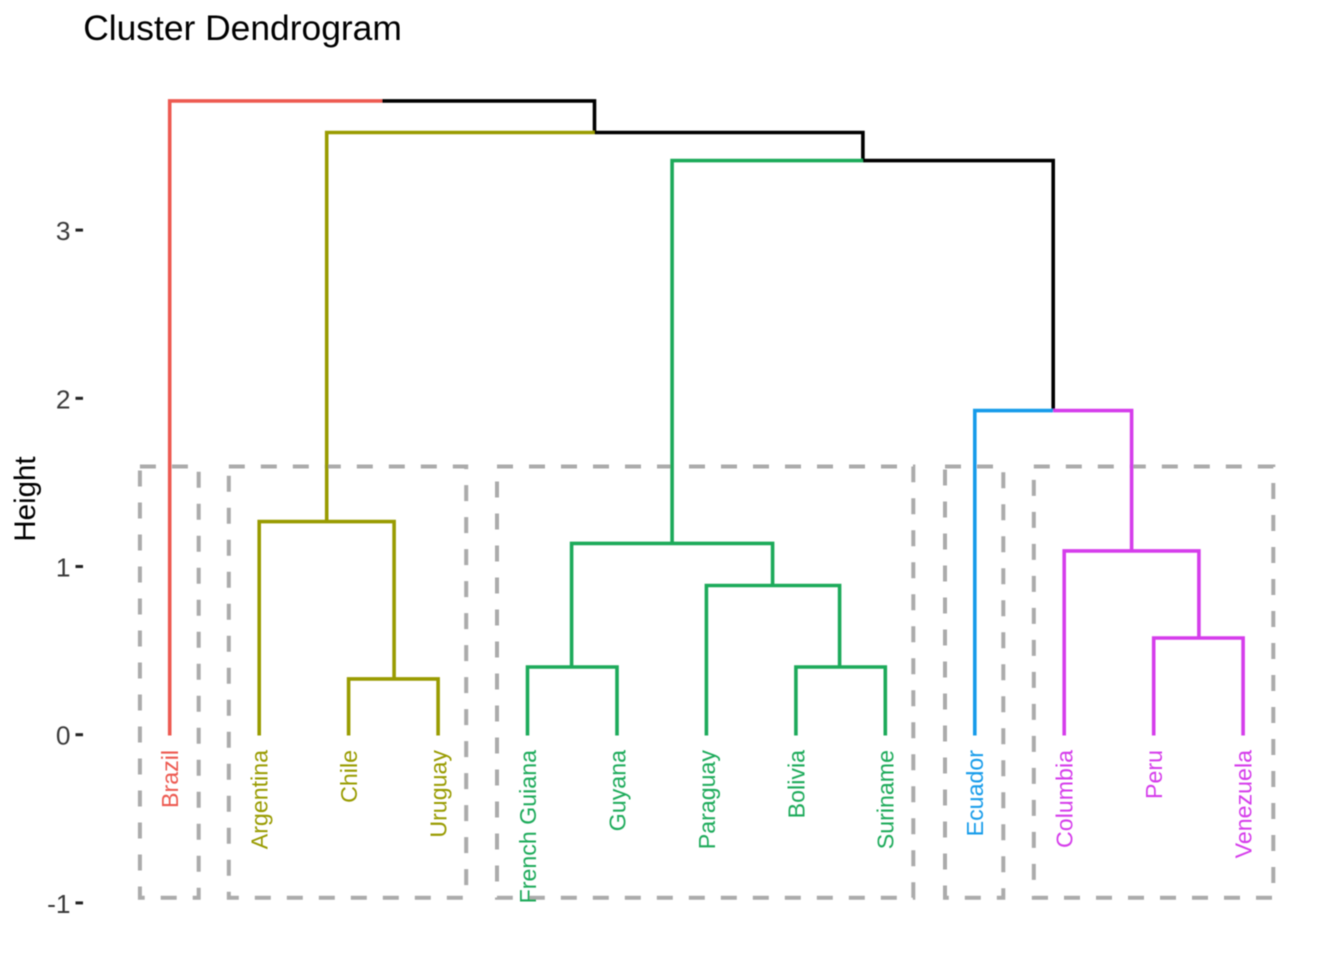 Image resolution: width=1344 pixels, height=965 pixels. Describe the element at coordinates (349, 776) in the screenshot. I see `svg-text: Chile` at that location.